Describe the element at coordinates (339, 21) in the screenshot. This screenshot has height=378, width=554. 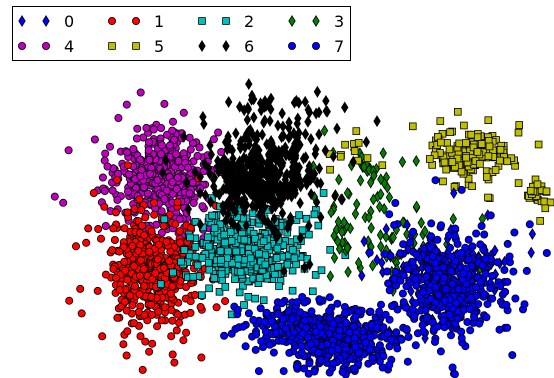
I see `legend-label-3: 3` at that location.